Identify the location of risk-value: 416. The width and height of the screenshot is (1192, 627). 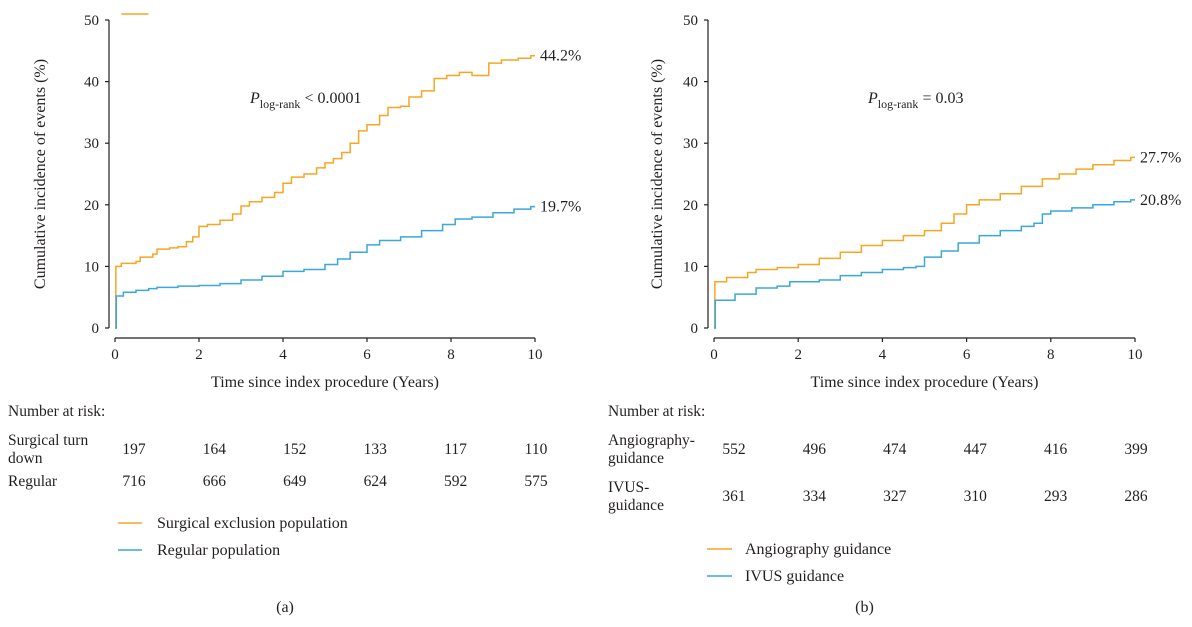
(1056, 449).